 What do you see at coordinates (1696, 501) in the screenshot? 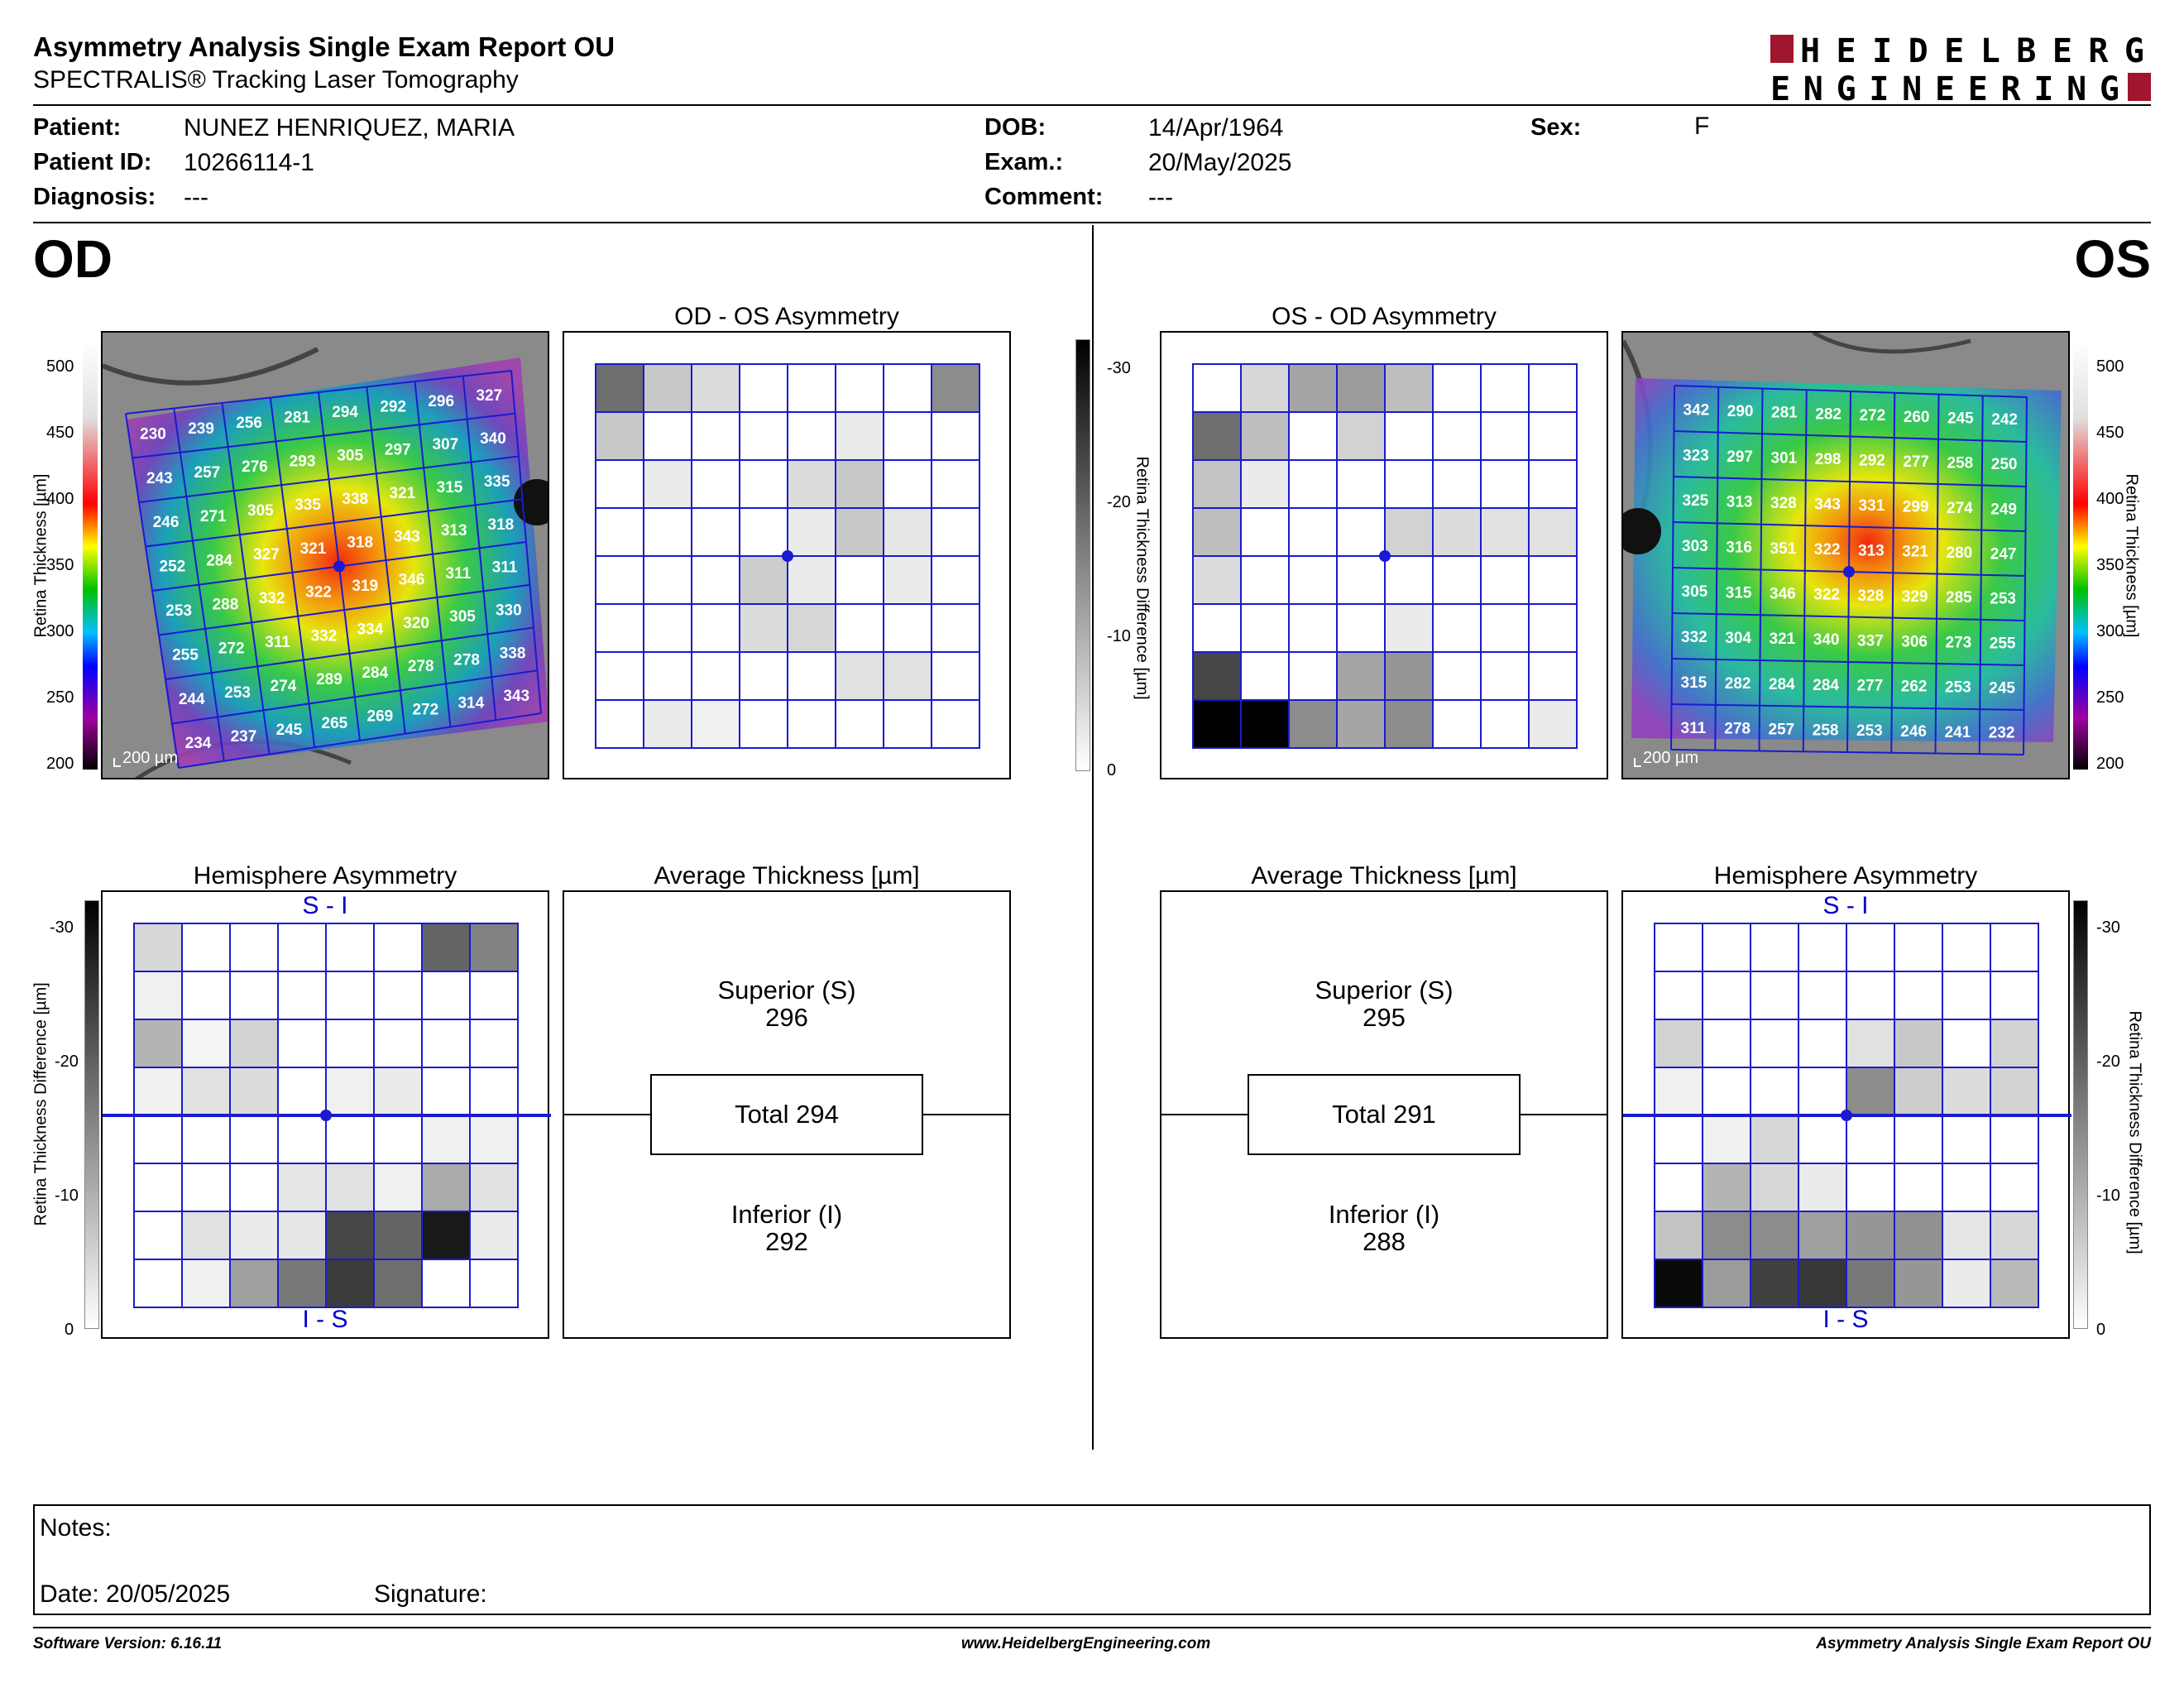
I see `thickness-value: 325` at bounding box center [1696, 501].